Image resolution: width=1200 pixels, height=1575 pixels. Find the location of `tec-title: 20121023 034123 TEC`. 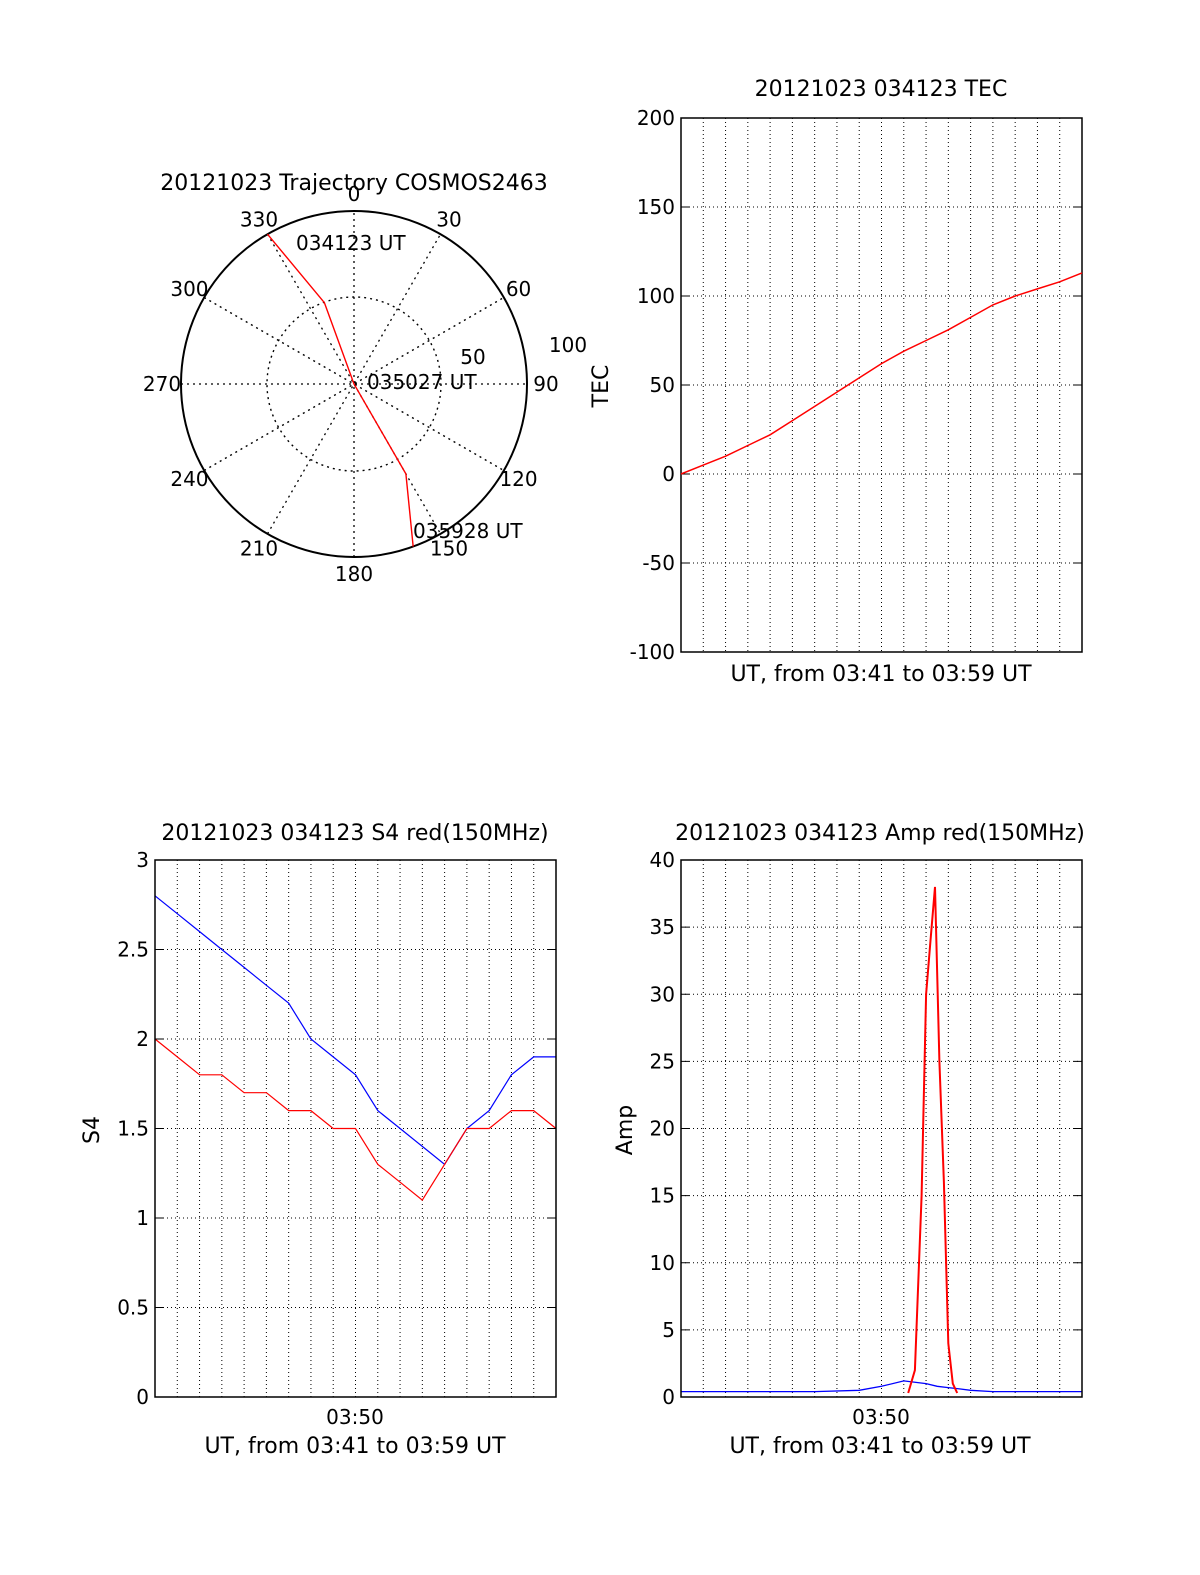

tec-title: 20121023 034123 TEC is located at coordinates (881, 89).